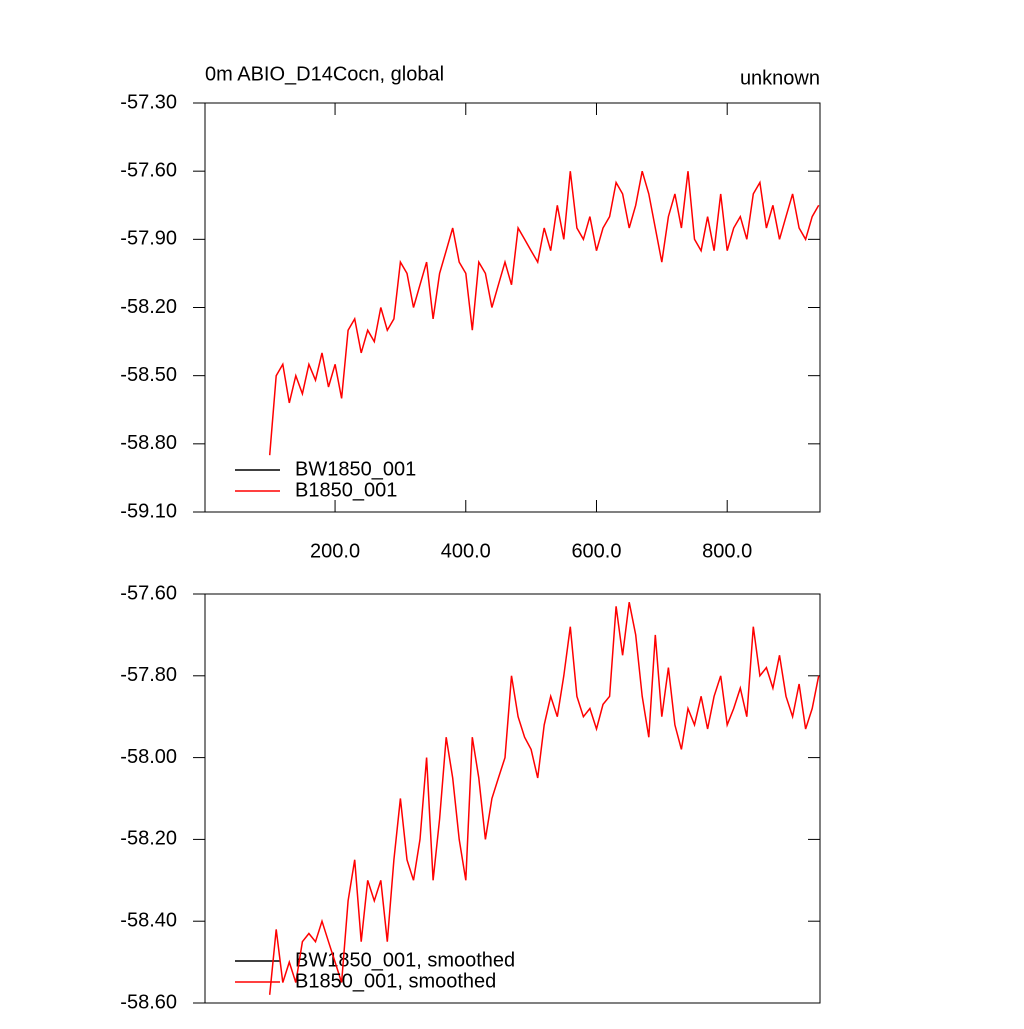  I want to click on legend-label: B1850_001, so click(346, 490).